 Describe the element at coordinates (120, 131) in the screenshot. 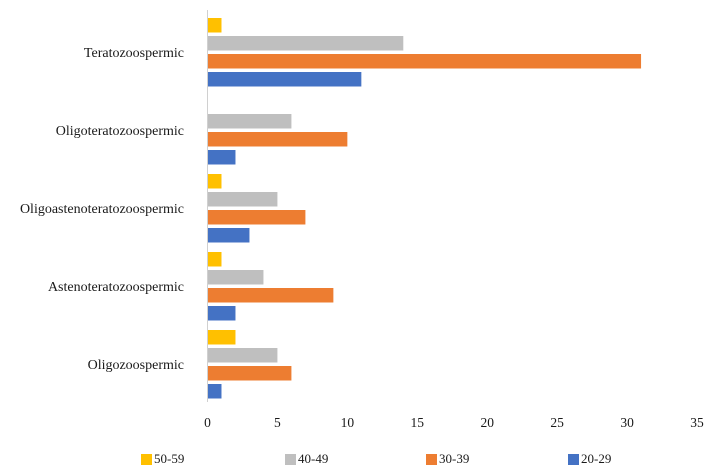

I see `category-label: Oligoteratozoospermic` at that location.